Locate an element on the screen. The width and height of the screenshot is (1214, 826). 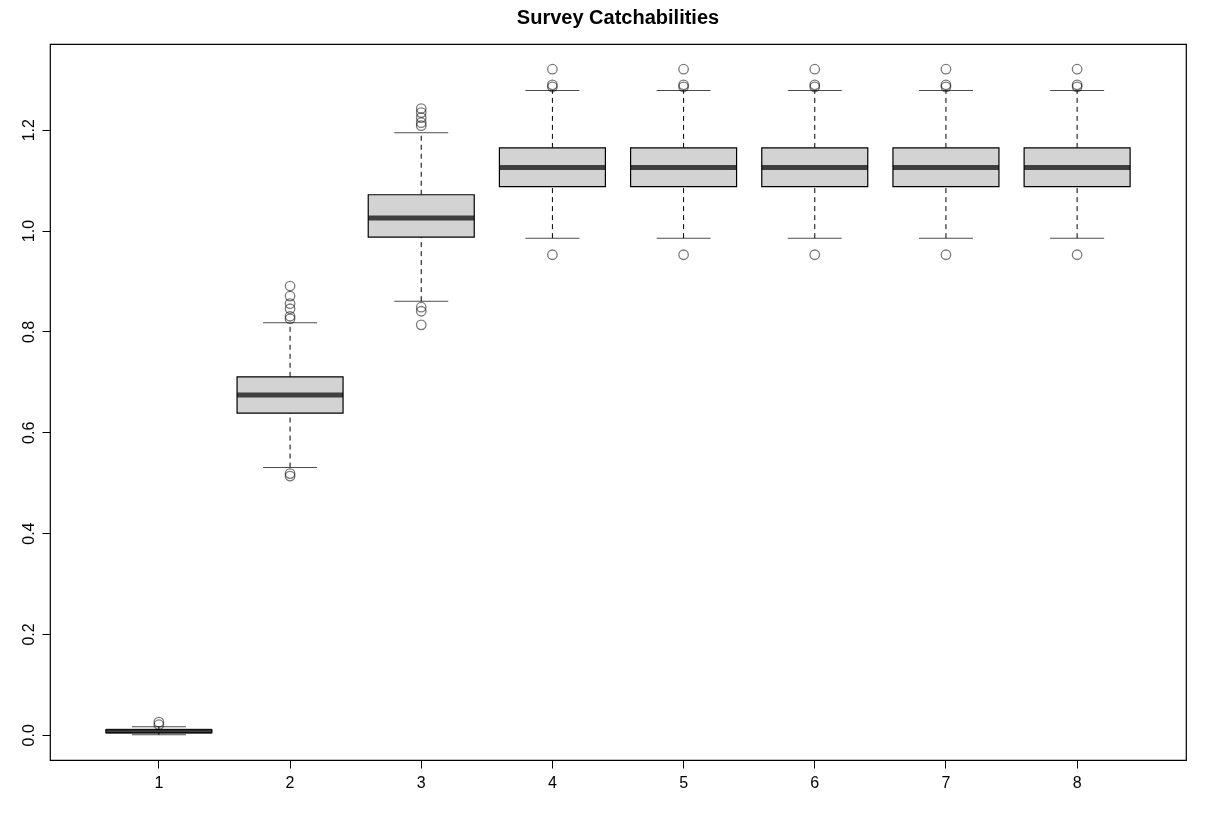
y-tick-label: 0.0 is located at coordinates (28, 735).